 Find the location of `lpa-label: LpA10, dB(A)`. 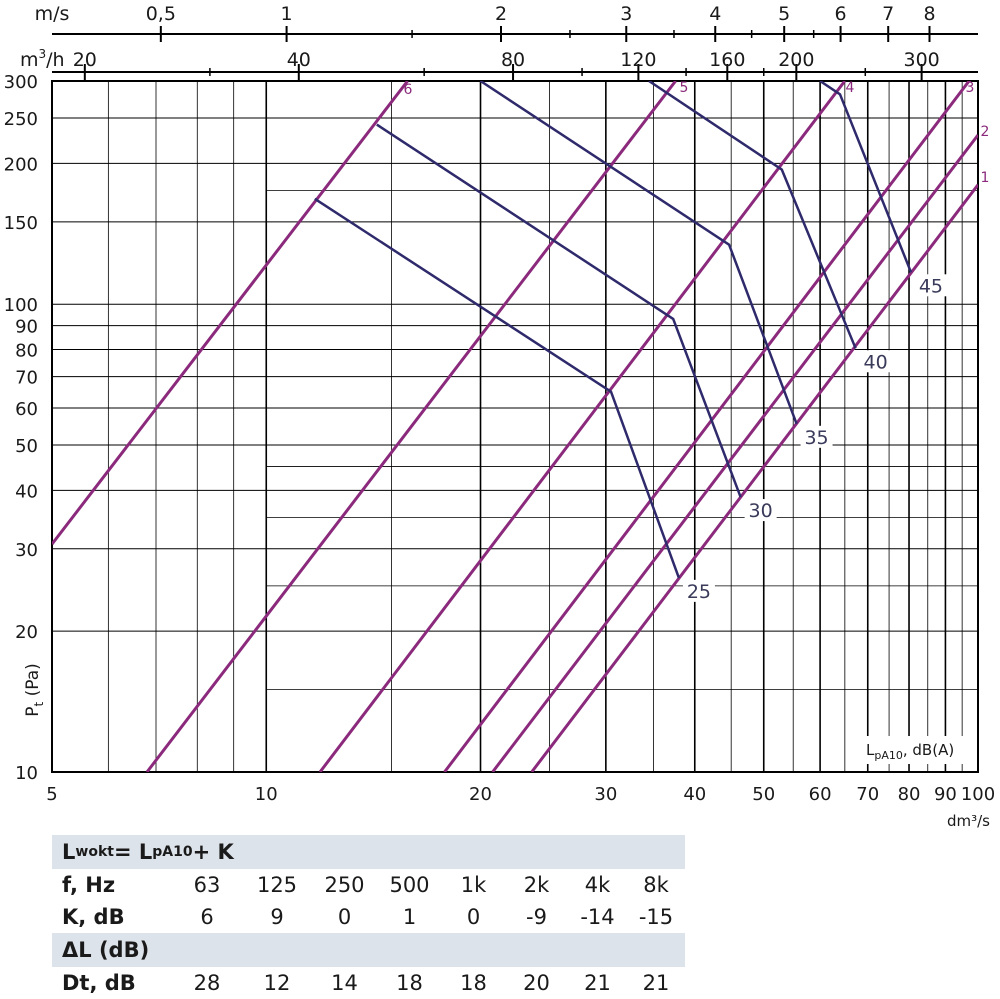

lpa-label: LpA10, dB(A) is located at coordinates (910, 751).